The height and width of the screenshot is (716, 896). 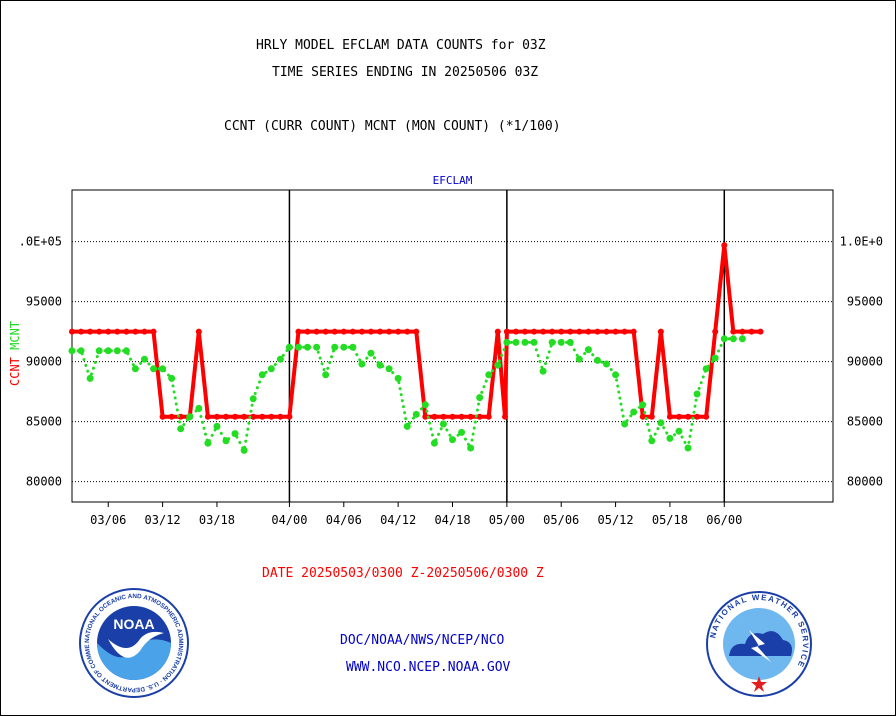 What do you see at coordinates (865, 422) in the screenshot?
I see `y-tick-label-right: 85000` at bounding box center [865, 422].